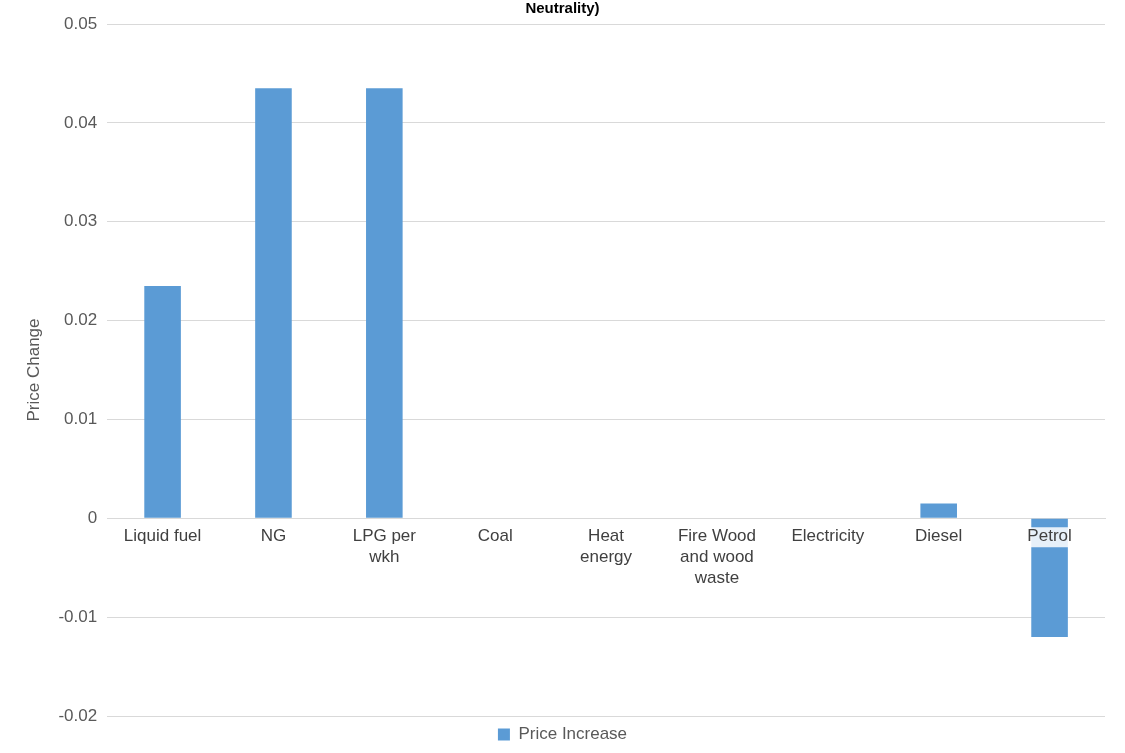  I want to click on y-tick-label: -0.02, so click(78, 715).